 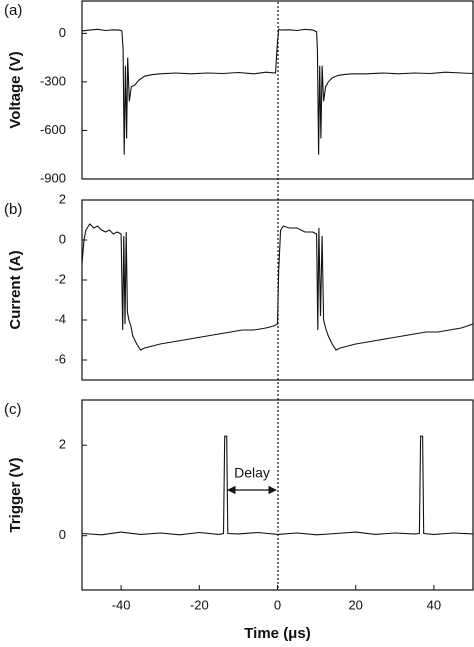 What do you see at coordinates (60, 358) in the screenshot?
I see `y-tick-label: -6` at bounding box center [60, 358].